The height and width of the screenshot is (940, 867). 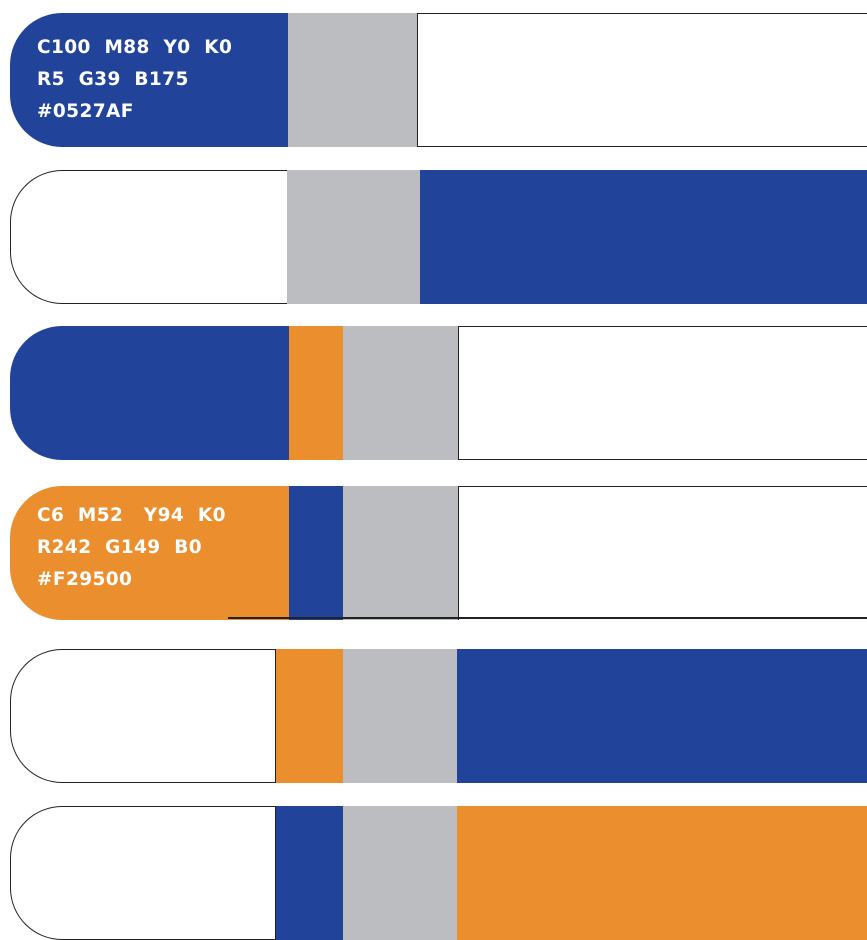 What do you see at coordinates (433, 80) in the screenshot?
I see `swatch-row-1: C100 M88 Y0 K0 R5 G39 B175 #0527AF` at bounding box center [433, 80].